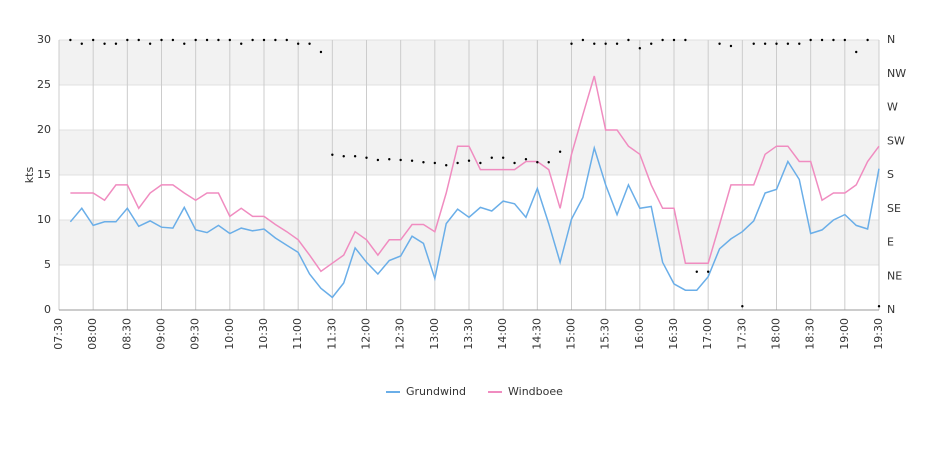  What do you see at coordinates (878, 334) in the screenshot?
I see `x-tick-label: 19:30` at bounding box center [878, 334].